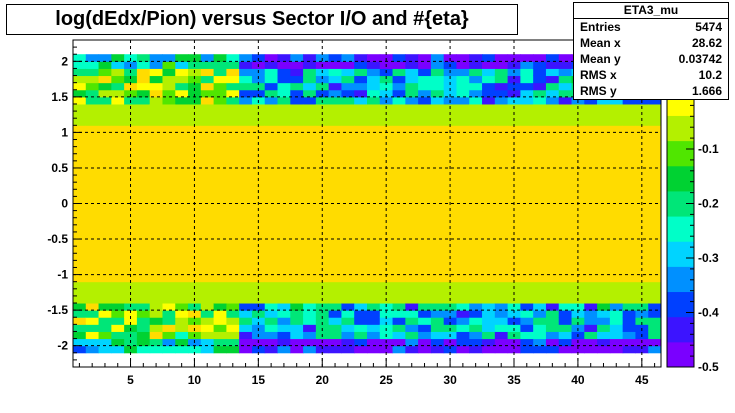 The width and height of the screenshot is (735, 413). I want to click on y-tick-label: 2, so click(64, 61).